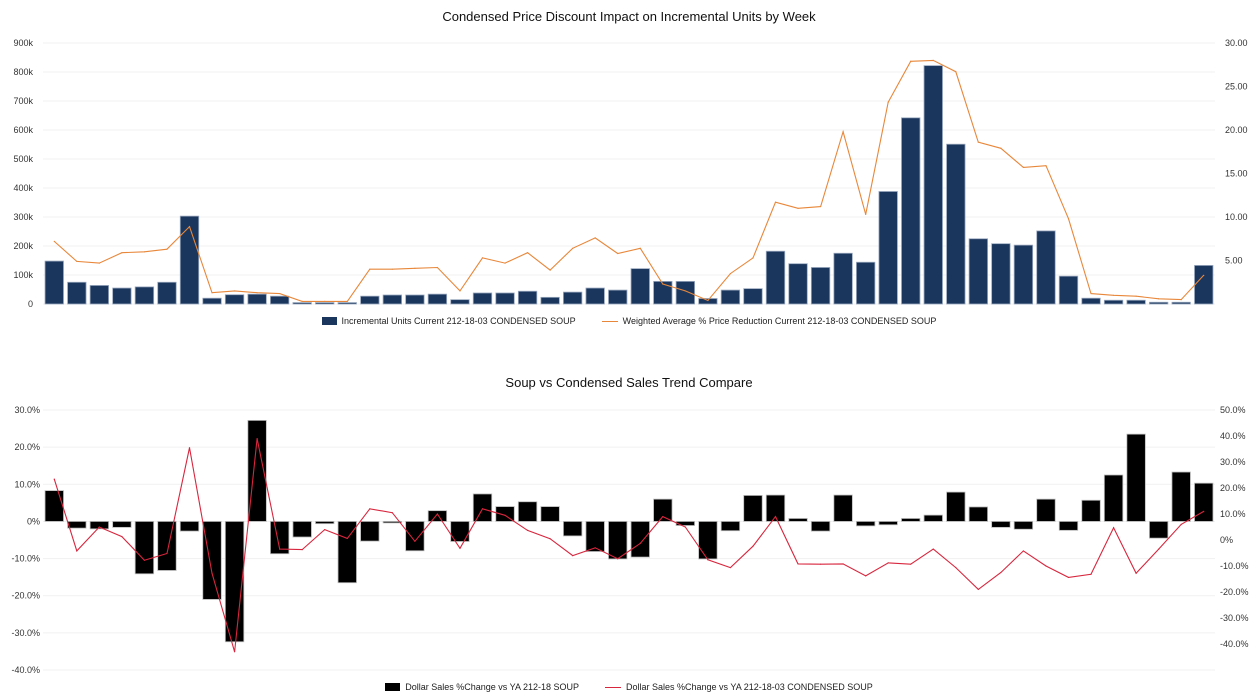  Describe the element at coordinates (798, 284) in the screenshot. I see `bar-w34` at that location.